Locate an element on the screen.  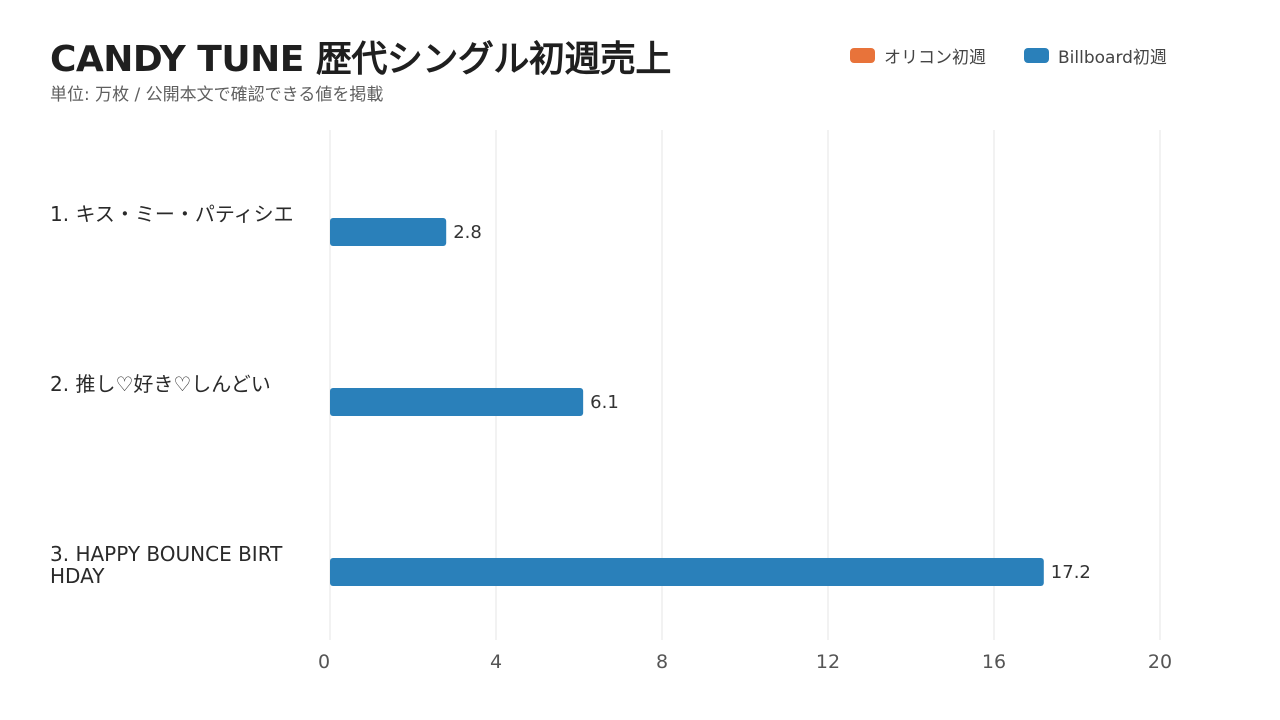
value-label-1: 2.8 is located at coordinates (467, 232).